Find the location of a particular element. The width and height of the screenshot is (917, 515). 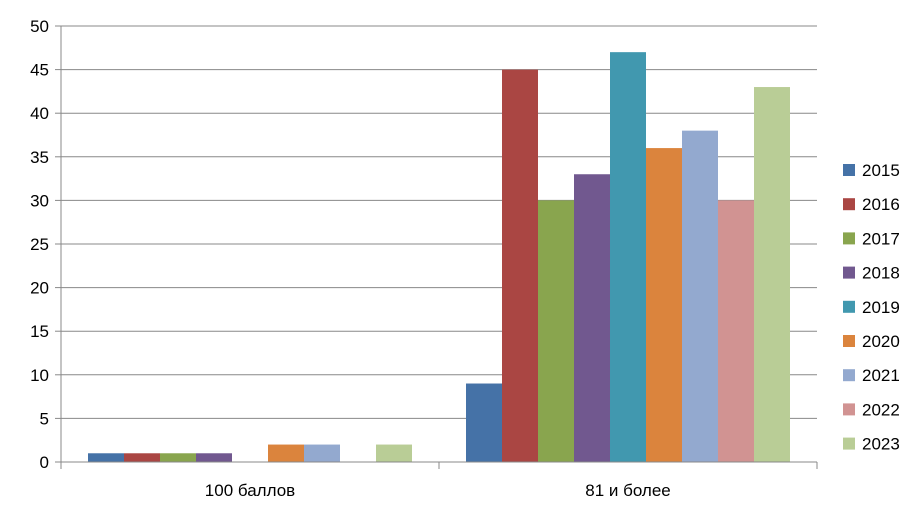

legend-label: 2018 is located at coordinates (881, 273).